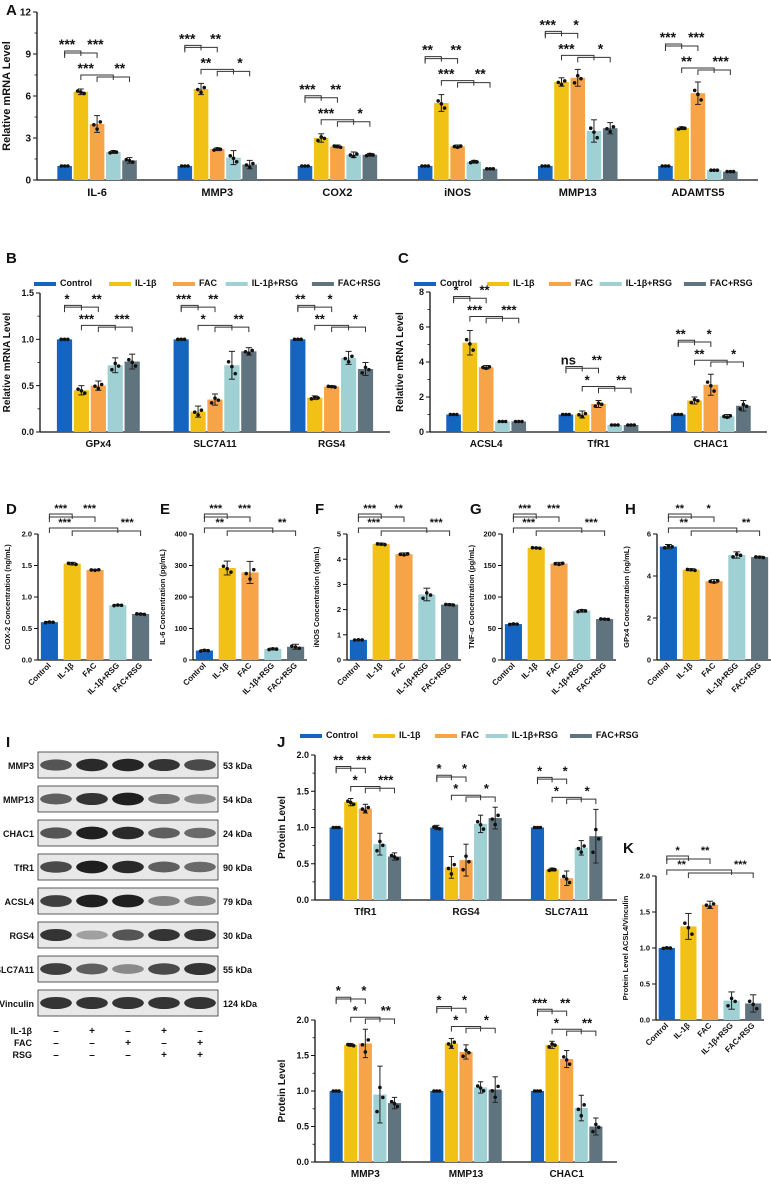  Describe the element at coordinates (208, 650) in the screenshot. I see `panel-e-data-point` at that location.